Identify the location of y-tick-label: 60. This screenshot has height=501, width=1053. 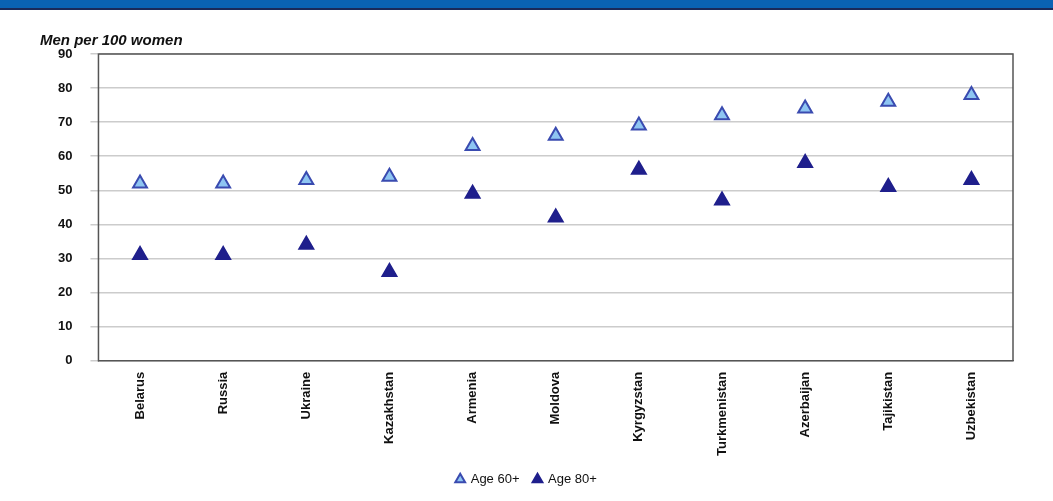
(65, 155).